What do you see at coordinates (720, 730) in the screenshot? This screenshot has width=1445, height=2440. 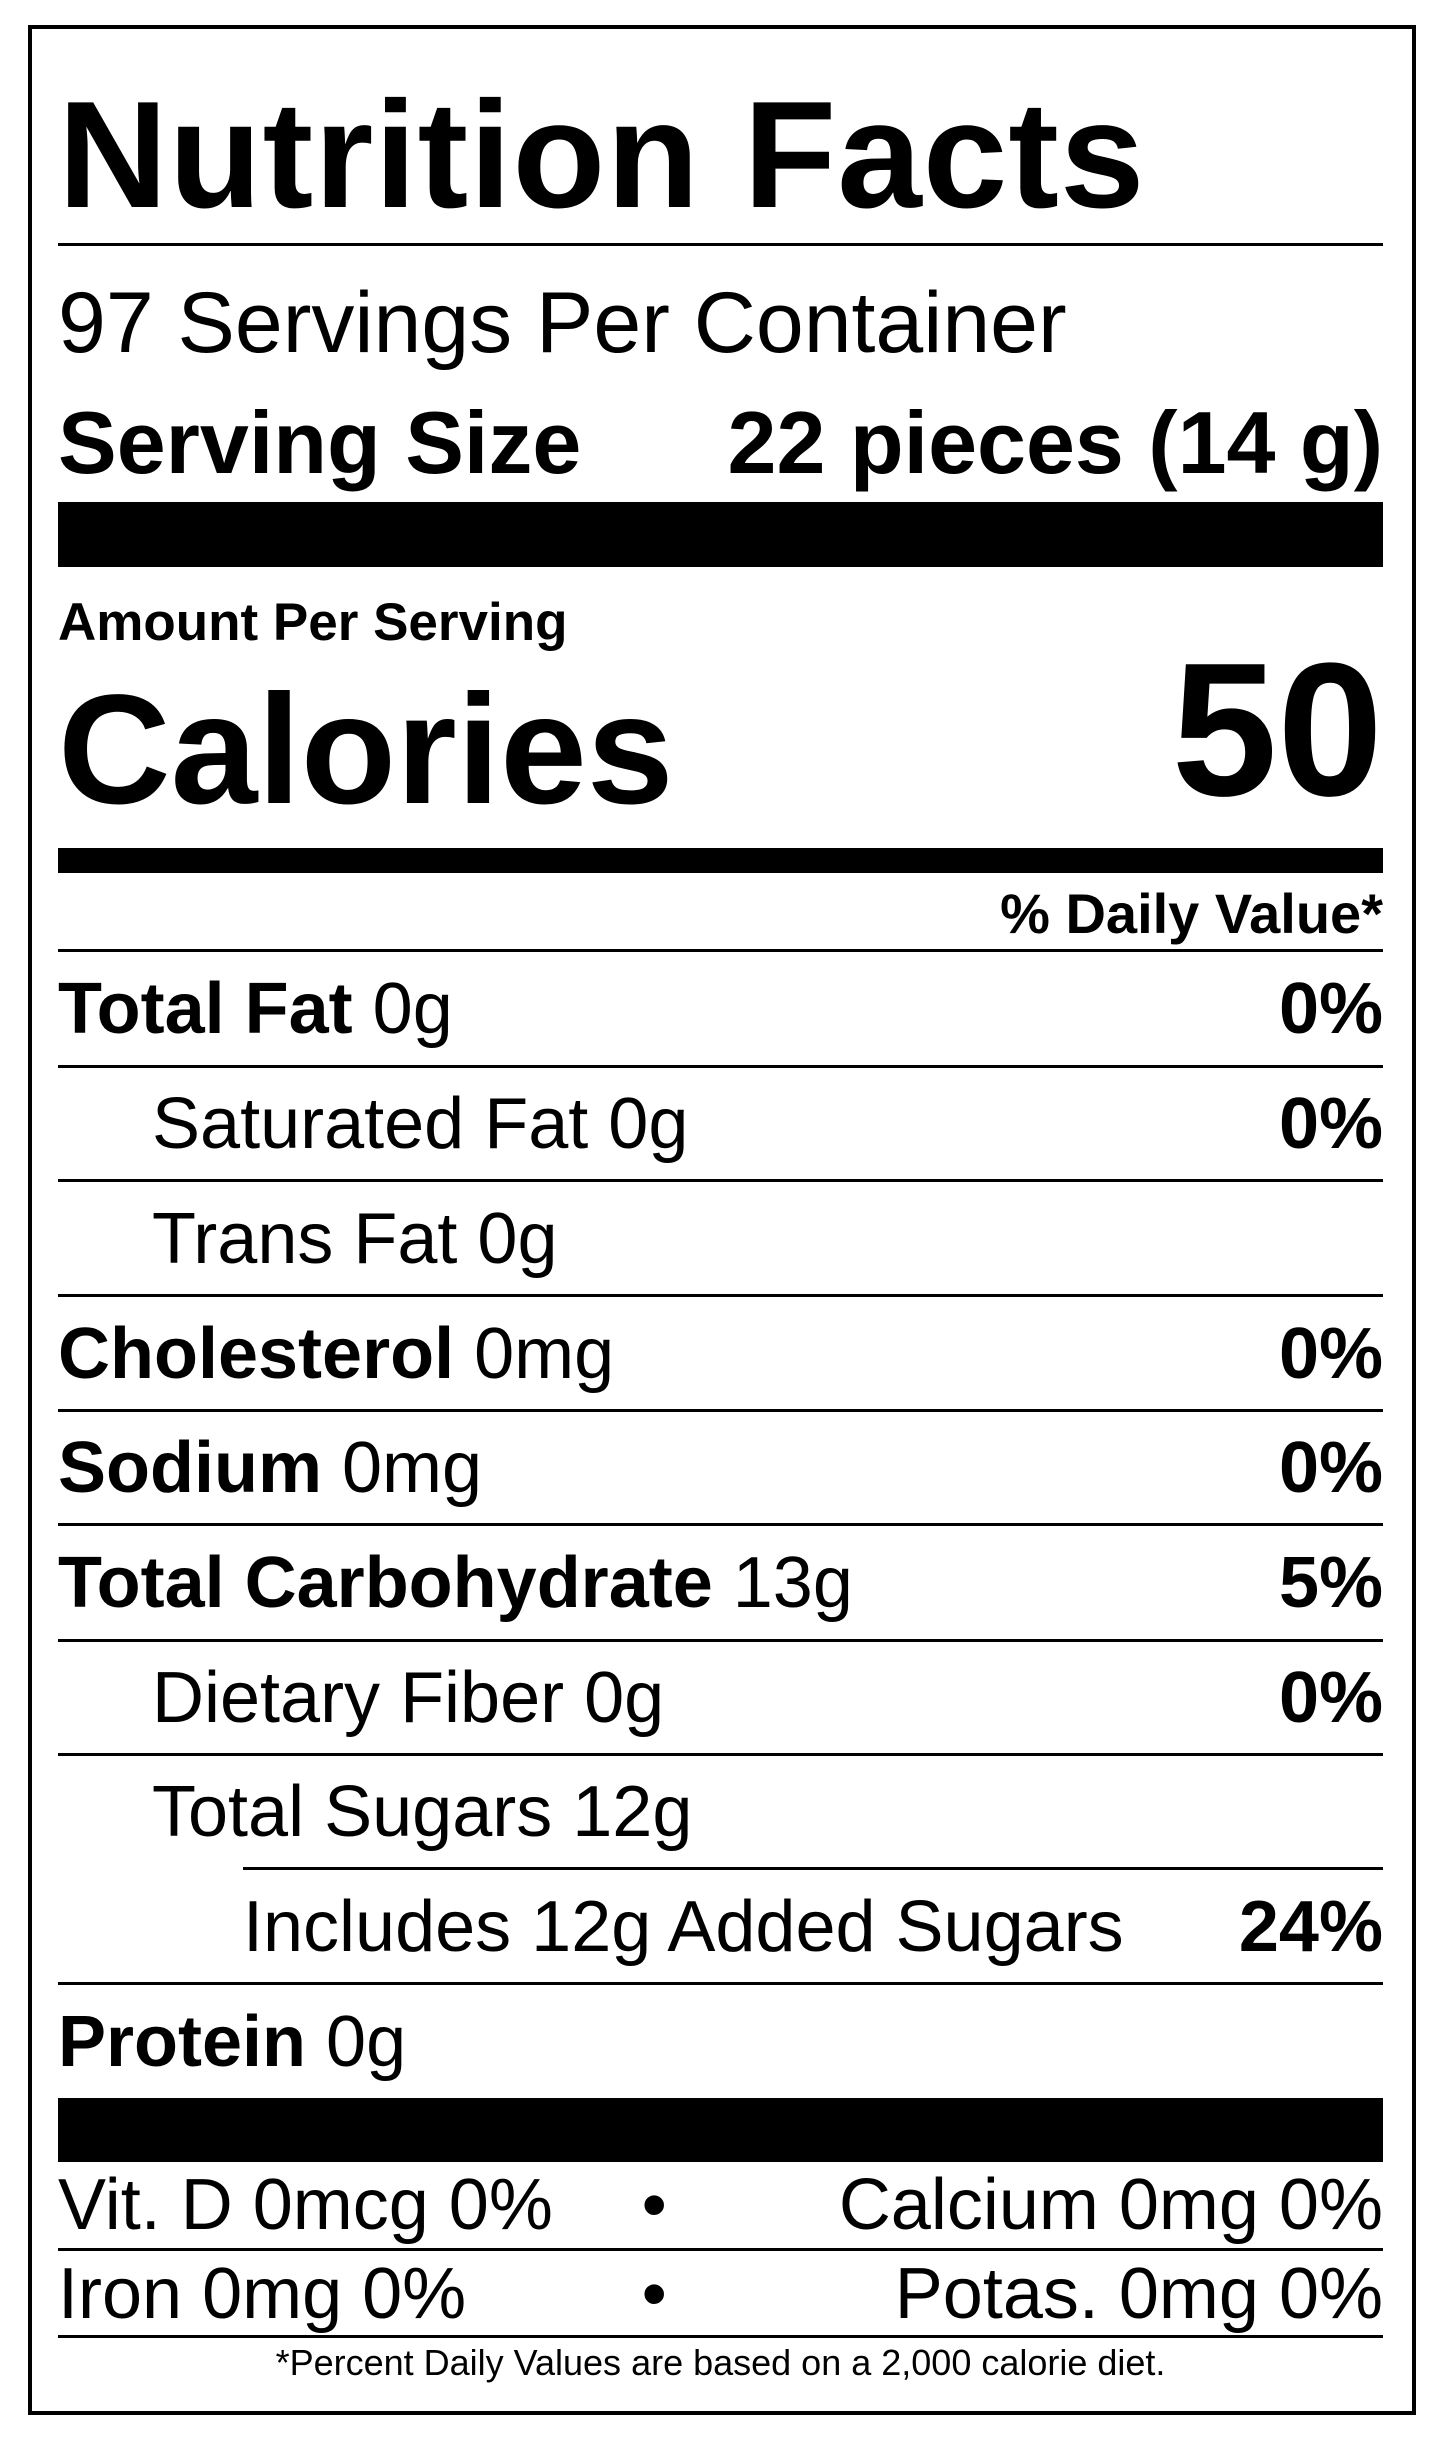 I see `calories-row: Calories 50` at bounding box center [720, 730].